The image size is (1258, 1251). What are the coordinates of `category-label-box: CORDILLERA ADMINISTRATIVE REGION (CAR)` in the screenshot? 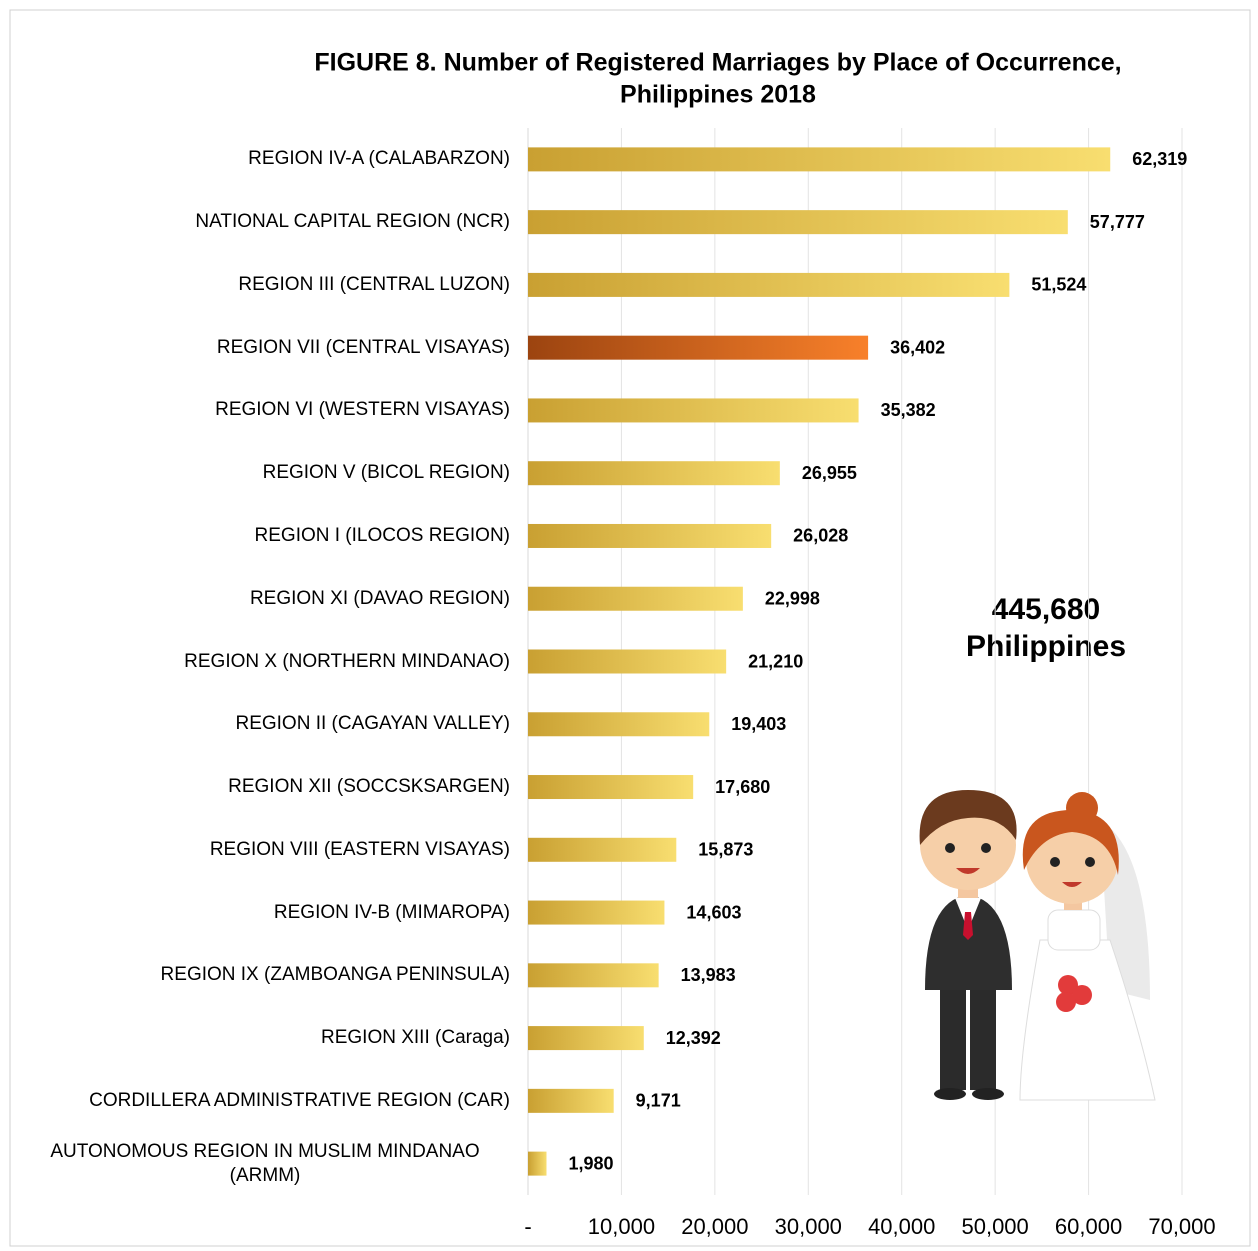 It's located at (265, 1101).